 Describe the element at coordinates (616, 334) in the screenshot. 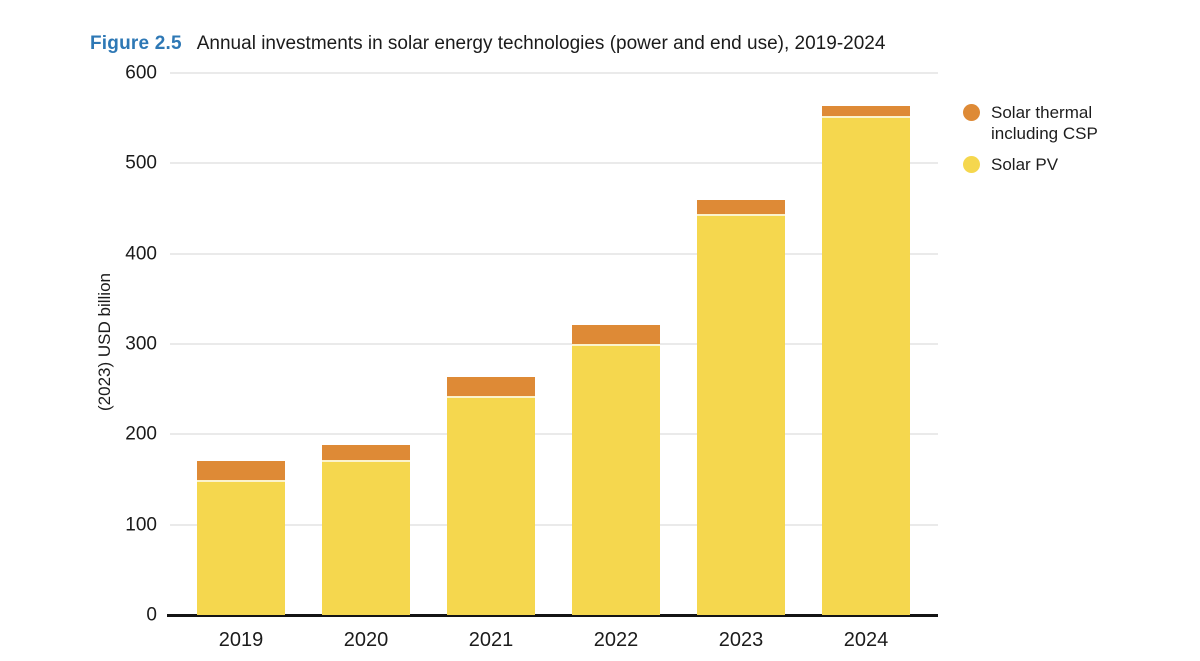

I see `bar-2022-segment-solar-thermal` at that location.